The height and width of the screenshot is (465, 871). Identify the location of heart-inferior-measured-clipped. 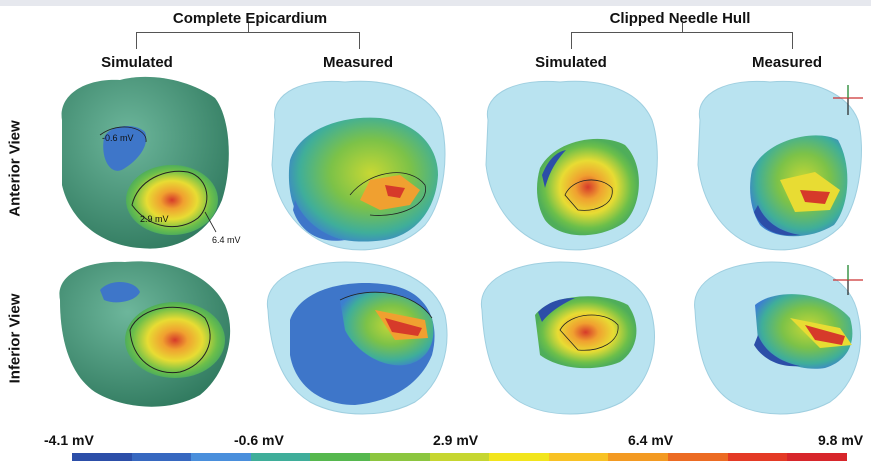
(779, 338).